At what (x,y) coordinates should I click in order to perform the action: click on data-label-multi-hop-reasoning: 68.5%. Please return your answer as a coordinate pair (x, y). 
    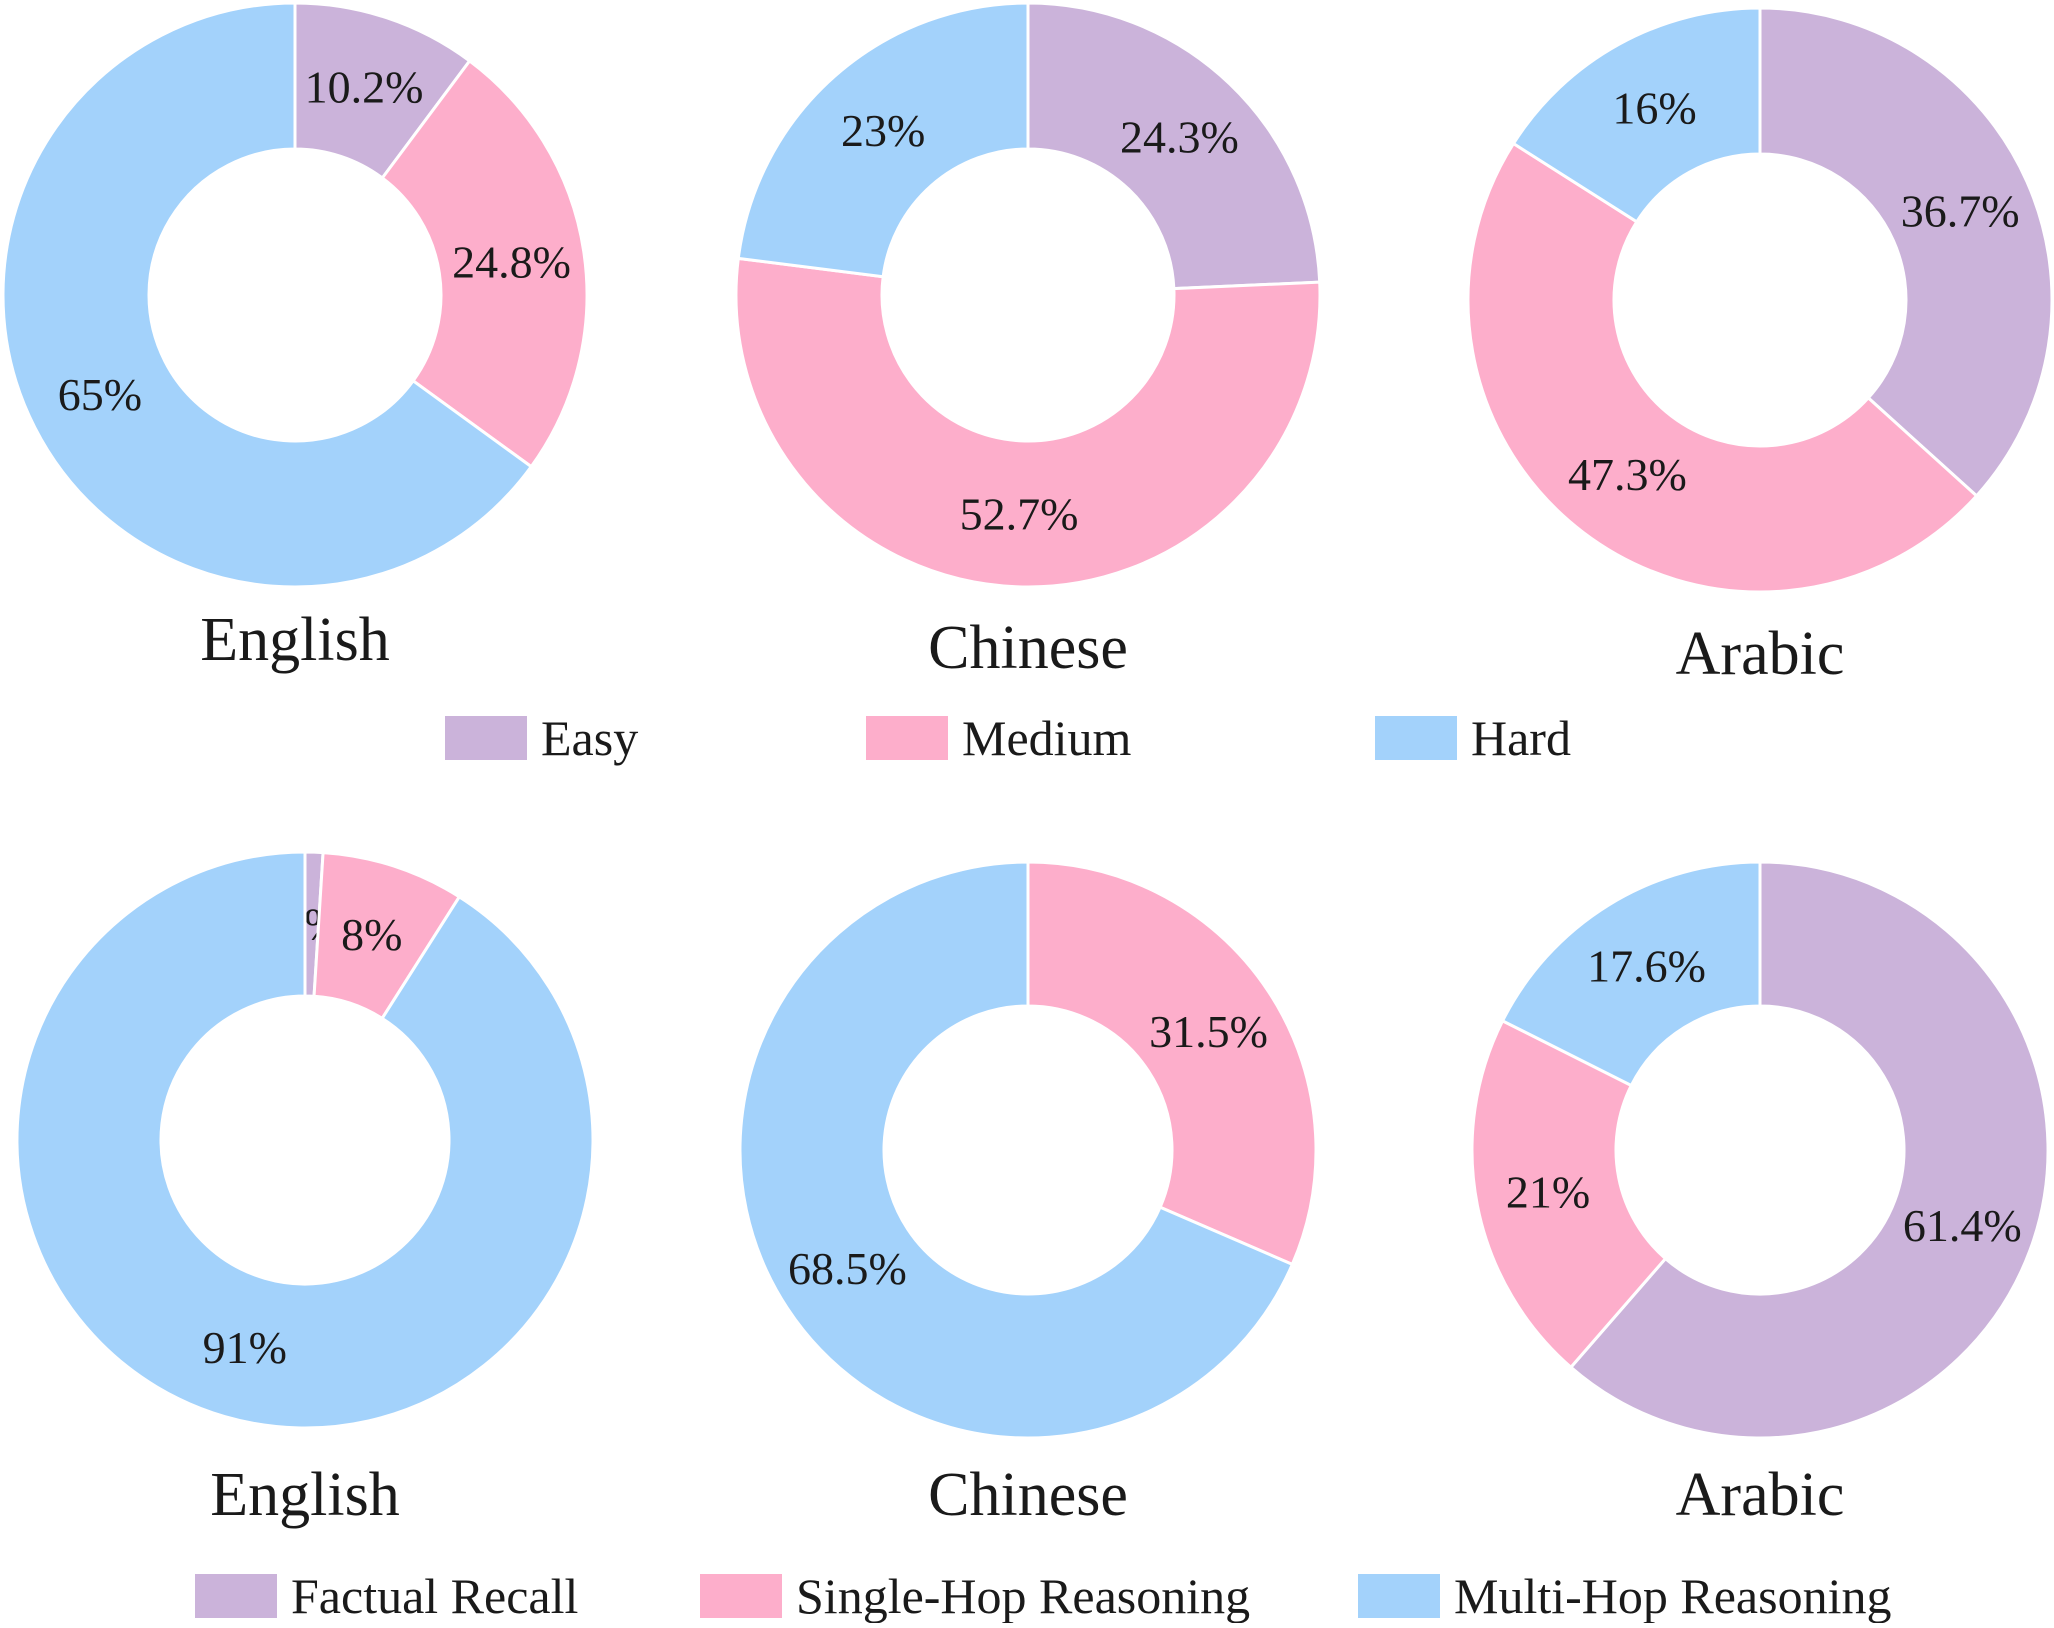
    Looking at the image, I should click on (847, 1268).